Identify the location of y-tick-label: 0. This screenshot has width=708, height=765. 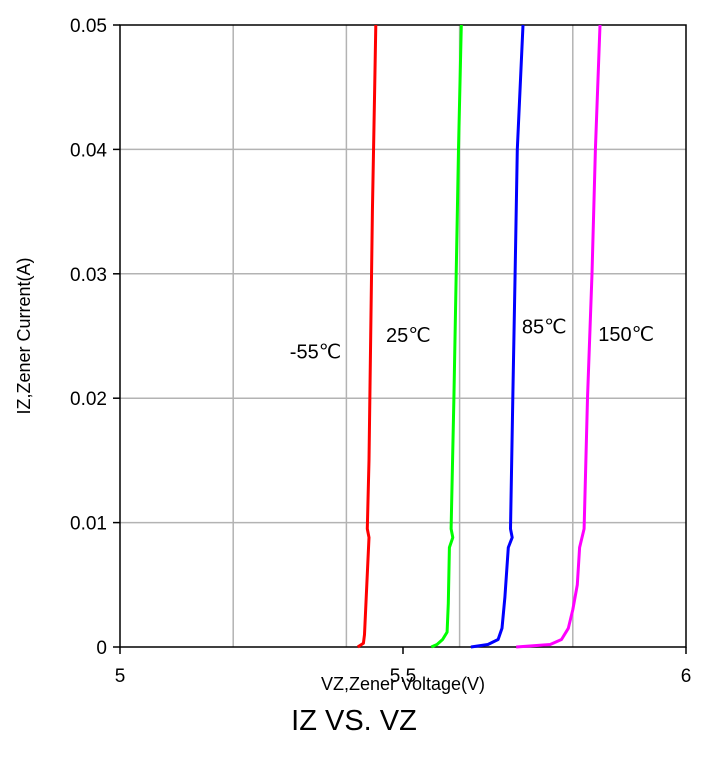
(101, 648).